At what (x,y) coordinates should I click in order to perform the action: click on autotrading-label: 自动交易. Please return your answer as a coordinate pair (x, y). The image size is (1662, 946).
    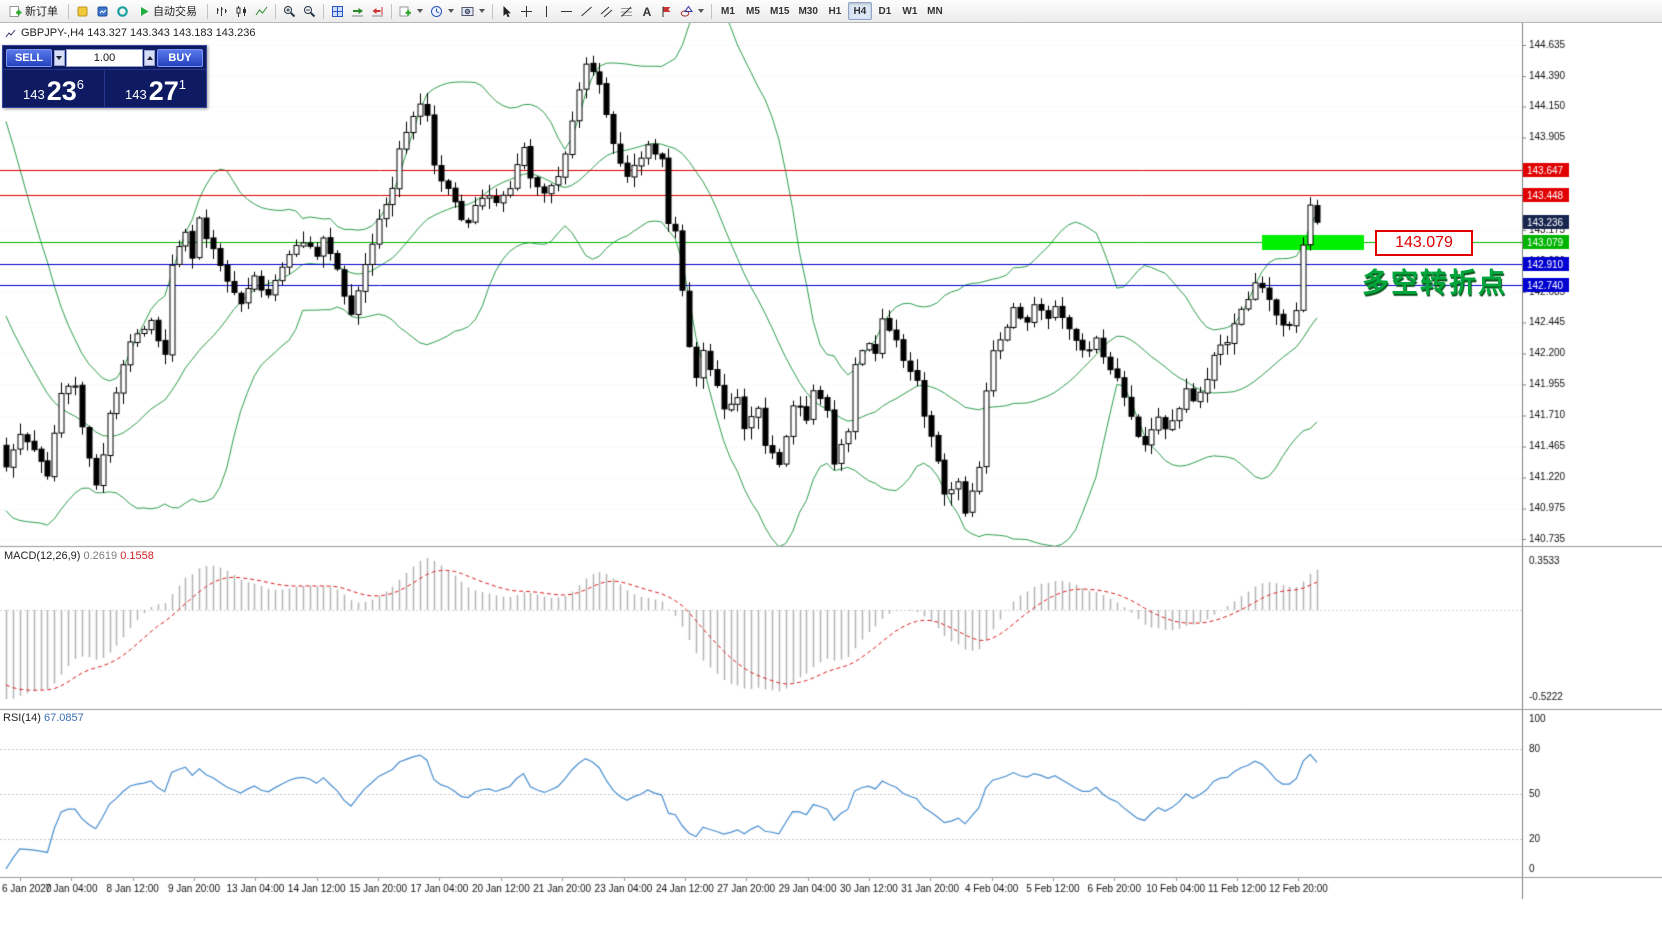
    Looking at the image, I should click on (175, 12).